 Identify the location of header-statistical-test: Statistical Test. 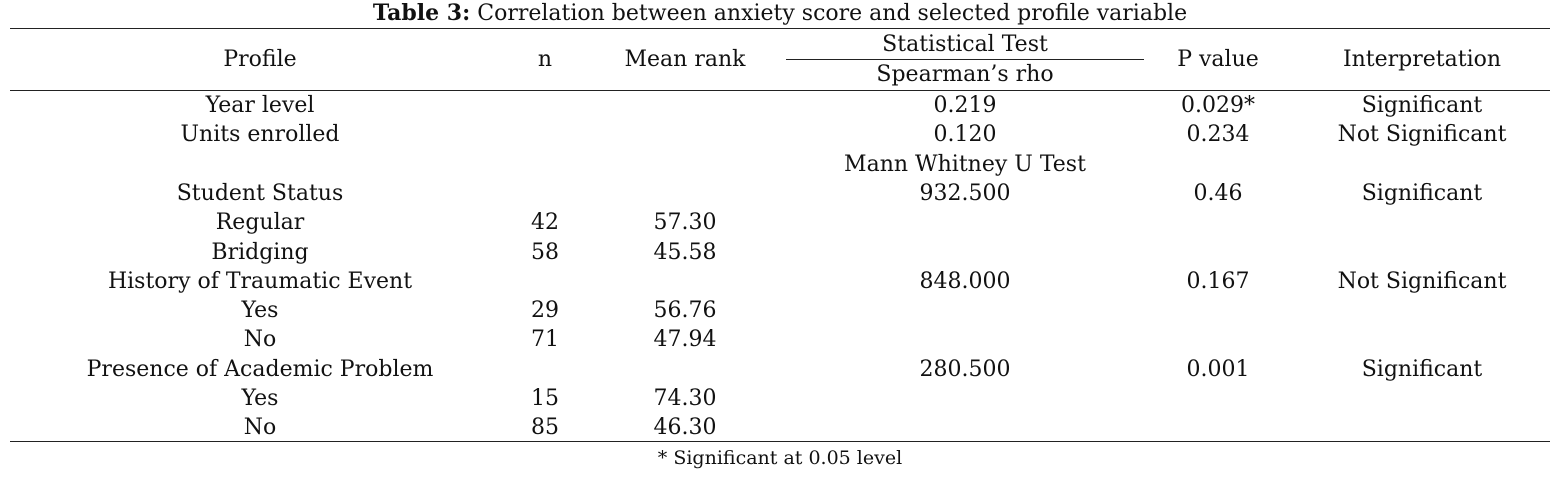
(965, 44).